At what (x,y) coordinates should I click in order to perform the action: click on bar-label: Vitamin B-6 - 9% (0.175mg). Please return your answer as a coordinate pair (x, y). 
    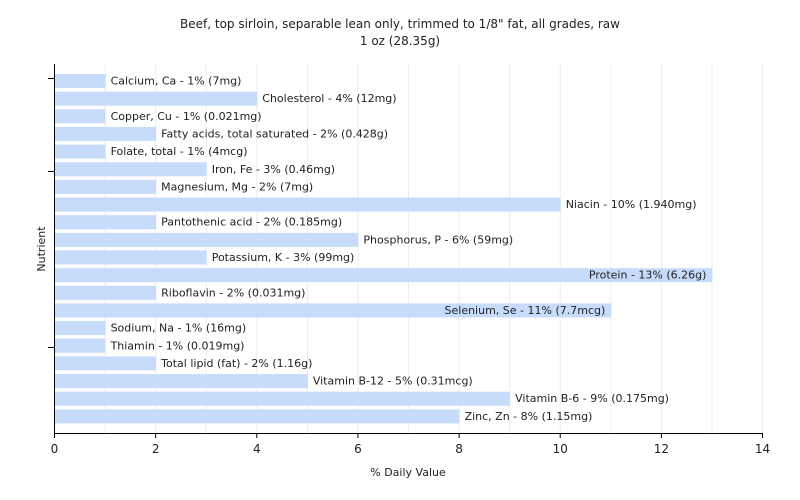
    Looking at the image, I should click on (592, 398).